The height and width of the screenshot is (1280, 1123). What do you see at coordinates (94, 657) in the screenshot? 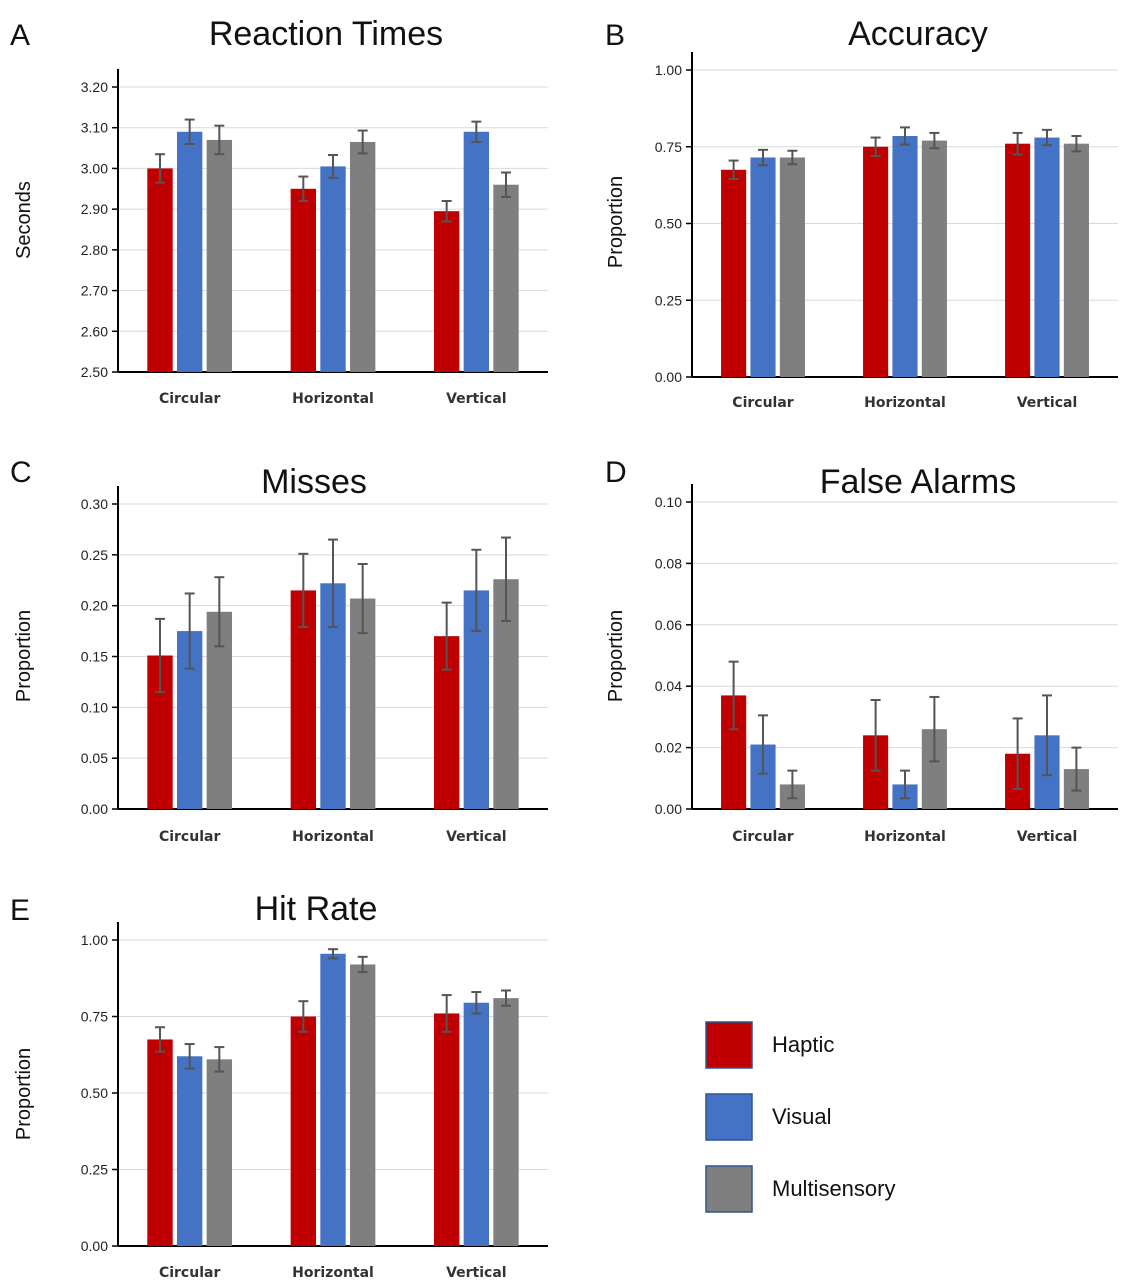
I see `y-tick-label: 0.15` at bounding box center [94, 657].